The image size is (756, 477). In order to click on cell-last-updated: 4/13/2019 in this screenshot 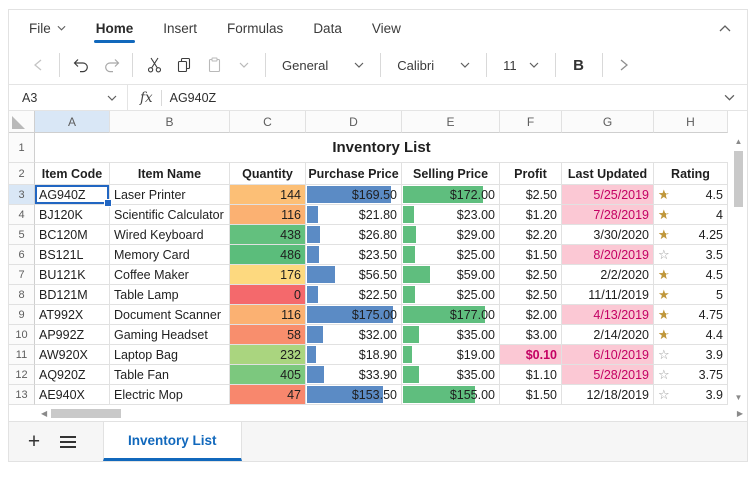, I will do `click(608, 315)`.